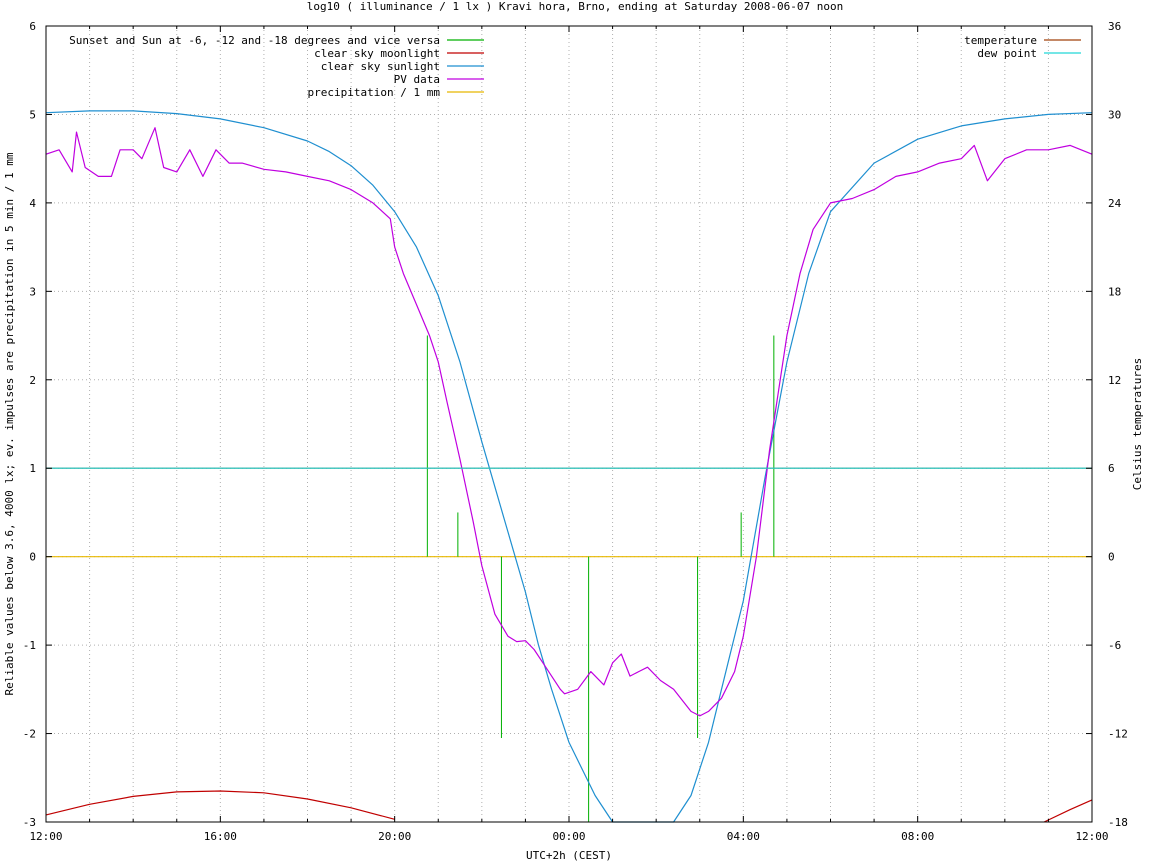 The height and width of the screenshot is (863, 1151). Describe the element at coordinates (917, 836) in the screenshot. I see `x-tick-label: 08:00` at that location.